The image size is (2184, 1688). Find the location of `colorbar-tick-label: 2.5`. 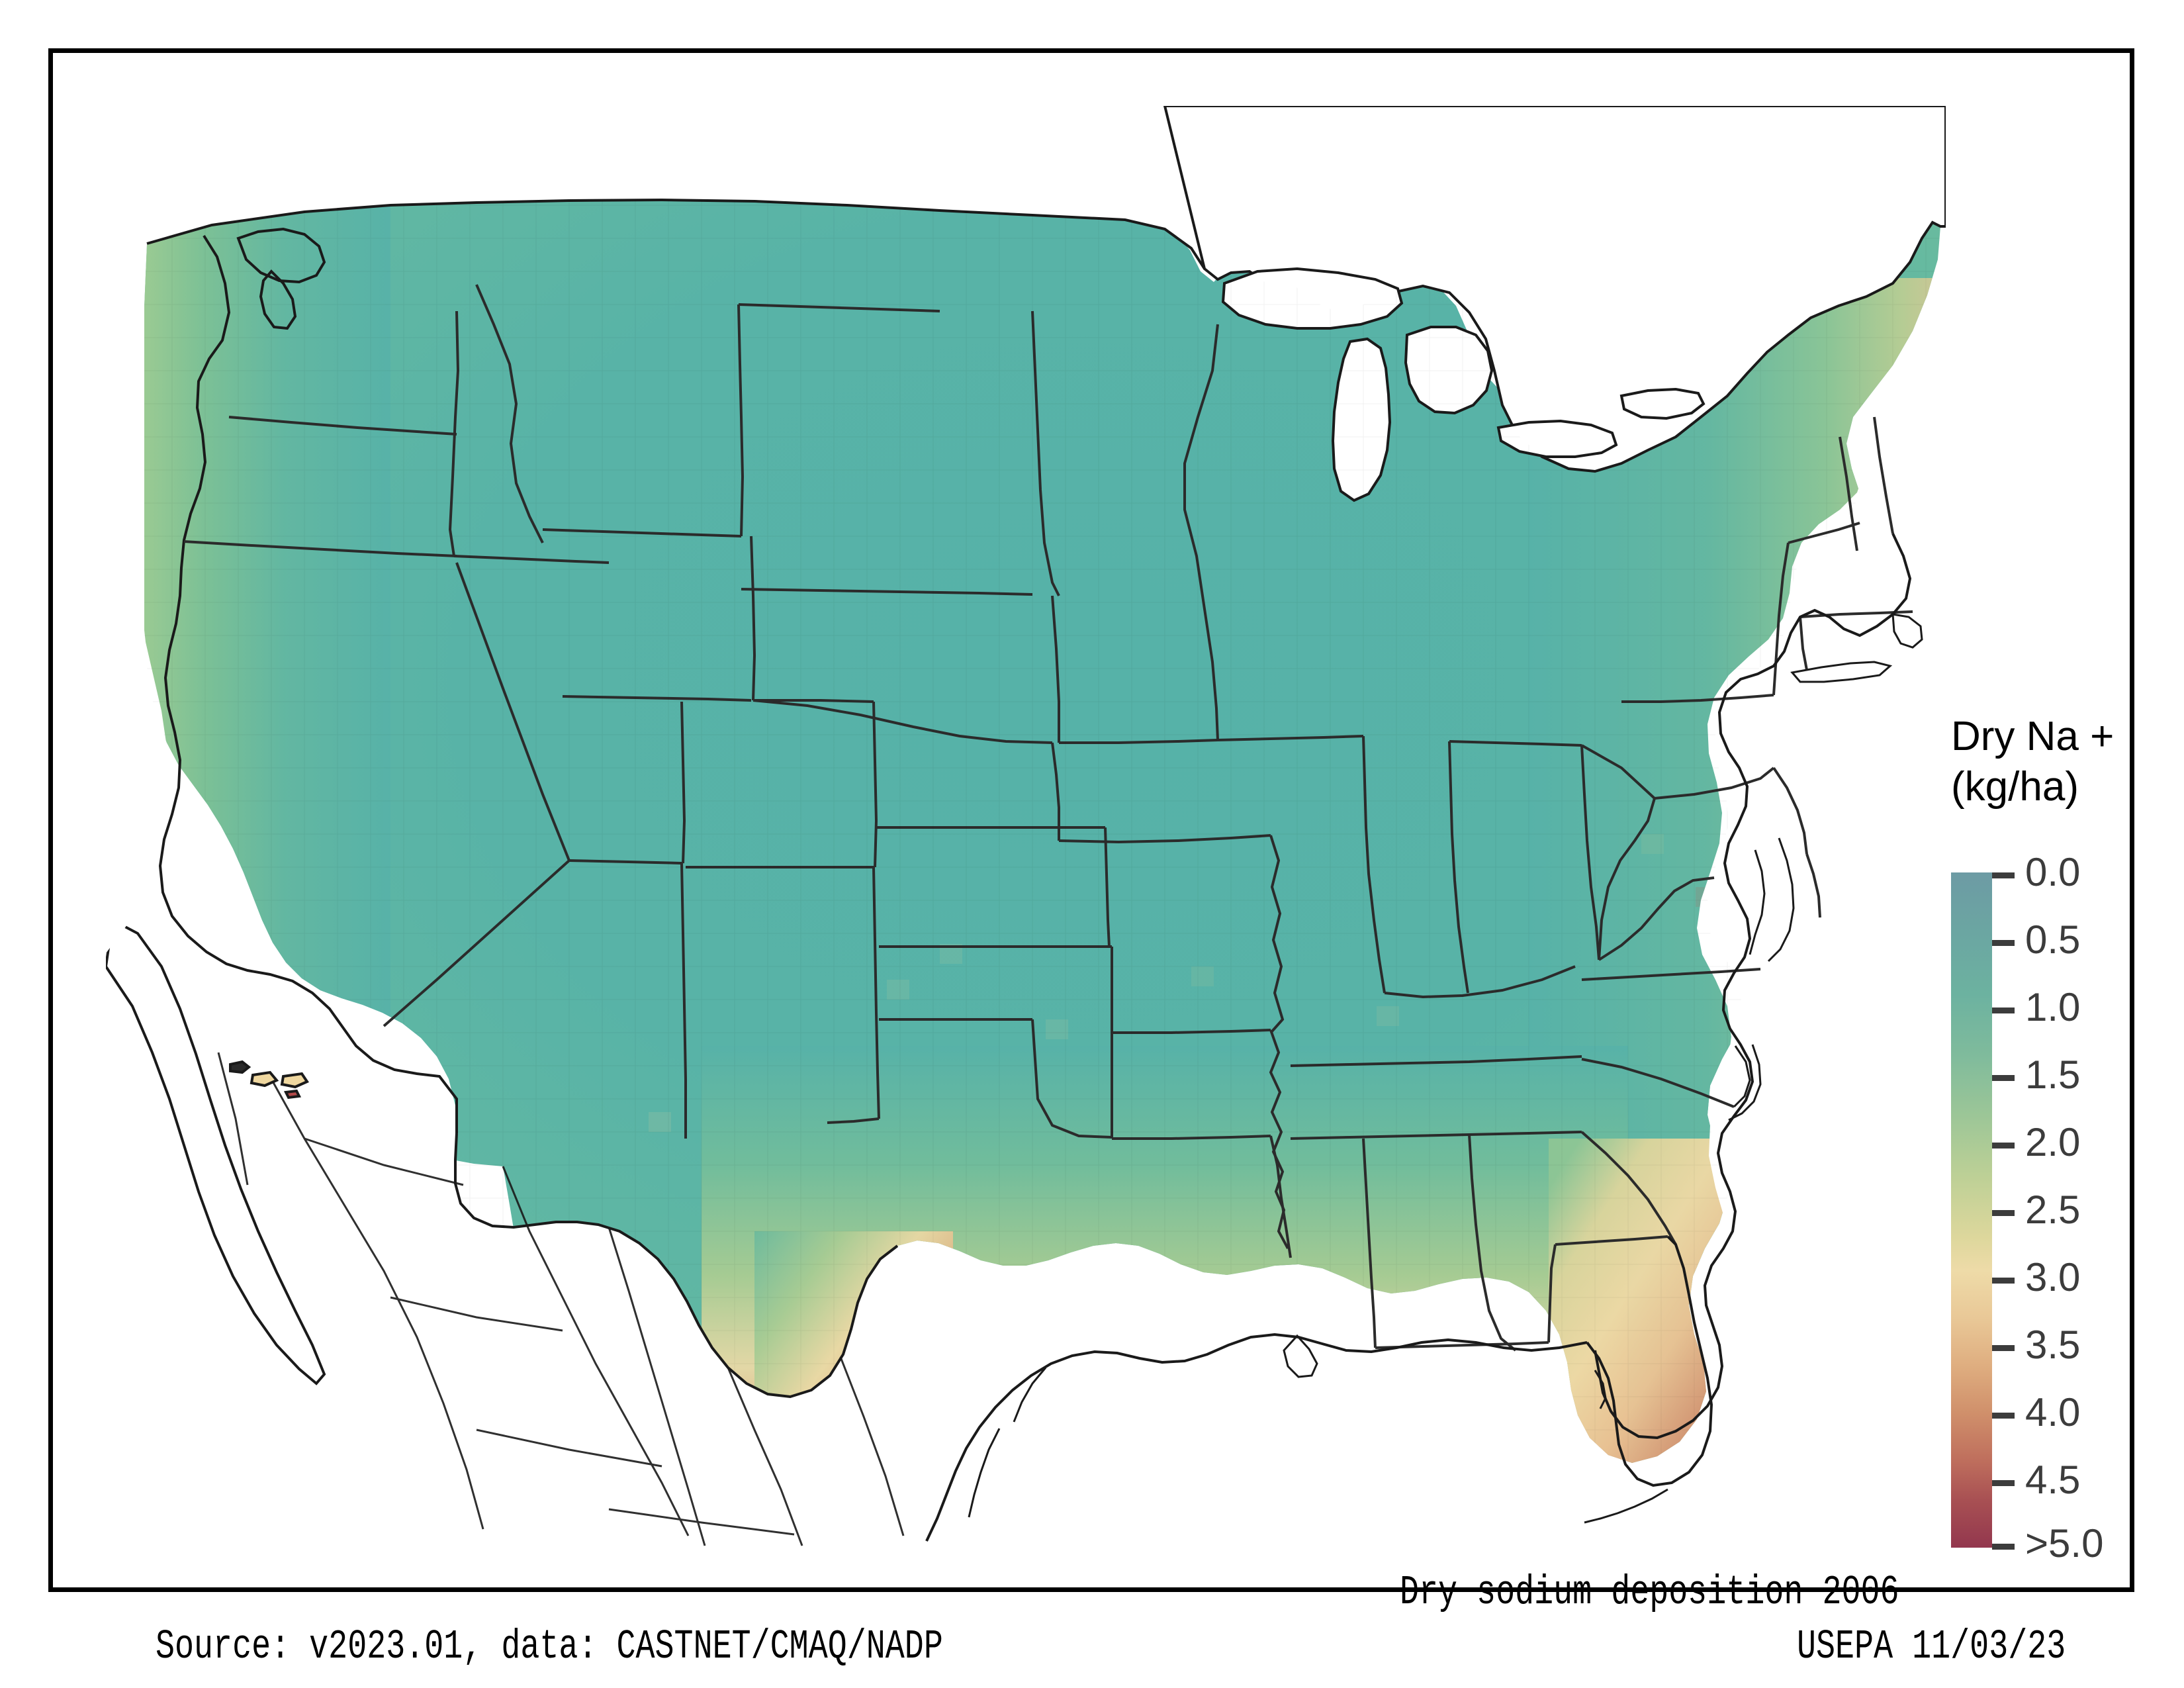

colorbar-tick-label: 2.5 is located at coordinates (2053, 1210).